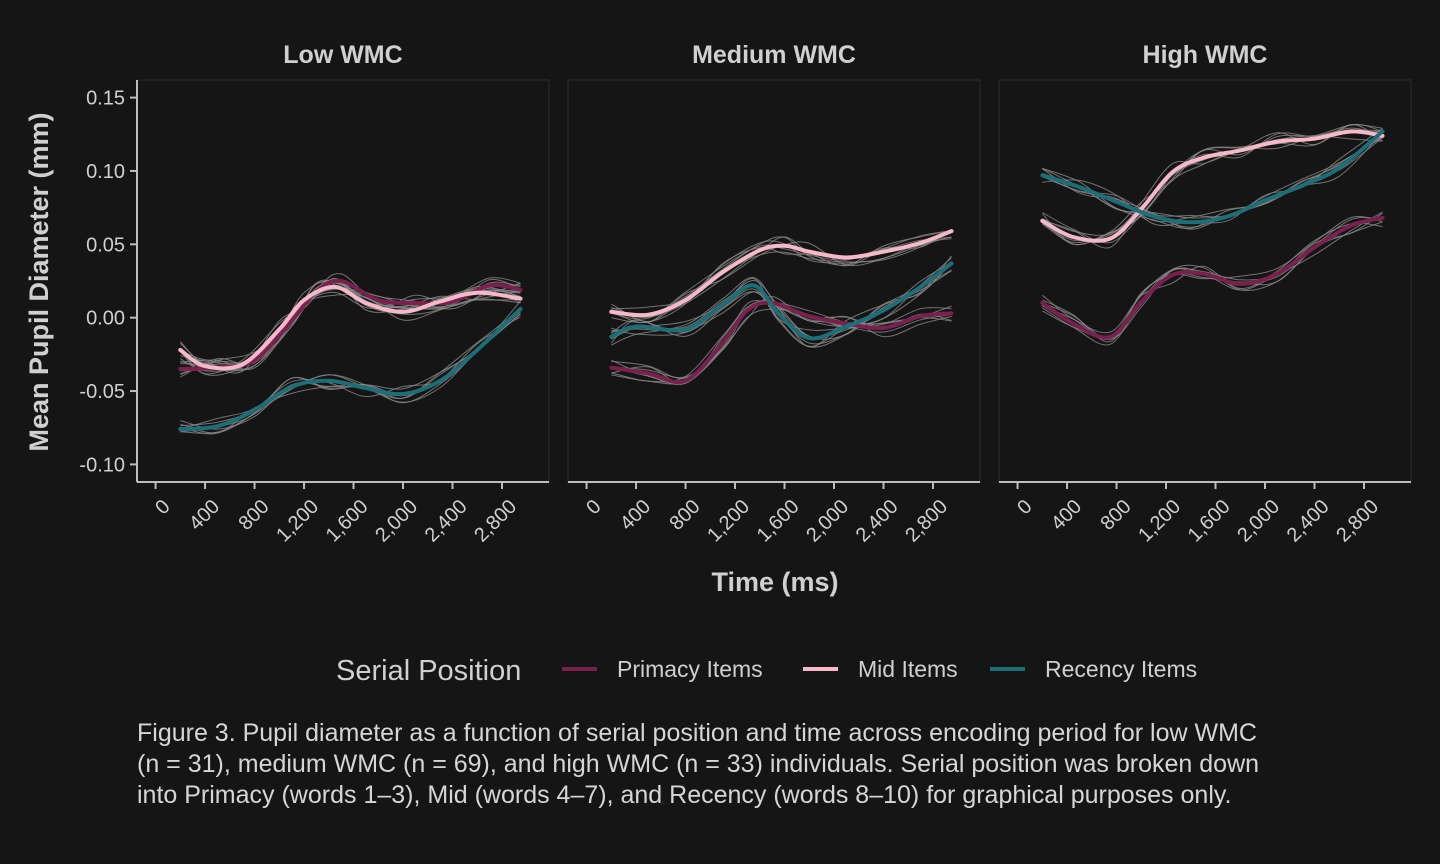 Image resolution: width=1440 pixels, height=864 pixels. I want to click on y-tick-label: -0.05, so click(102, 392).